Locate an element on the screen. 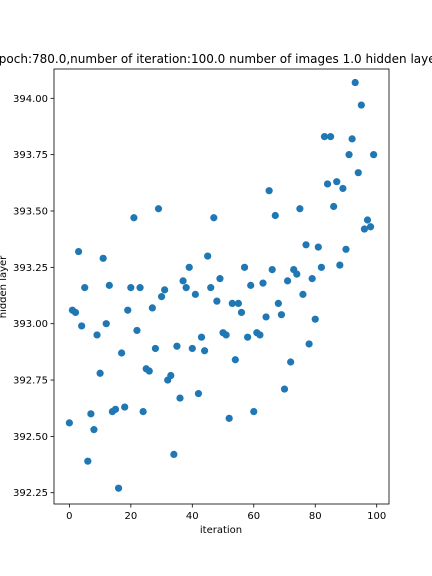 The height and width of the screenshot is (576, 432). y-tick-label: 392.25 is located at coordinates (30, 493).